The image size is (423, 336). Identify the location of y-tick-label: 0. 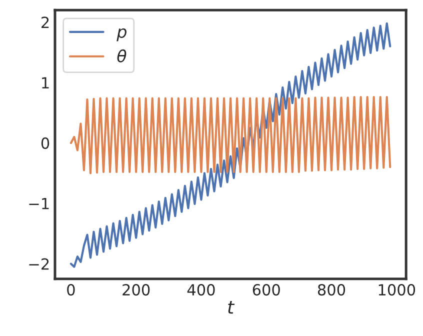
(45, 143).